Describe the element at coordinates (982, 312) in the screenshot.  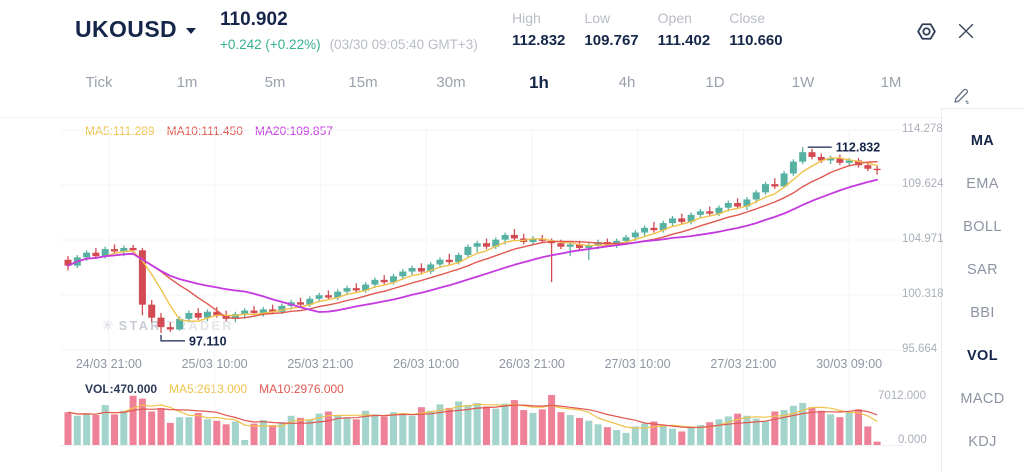
I see `sidebar-item-bbi: BBI` at that location.